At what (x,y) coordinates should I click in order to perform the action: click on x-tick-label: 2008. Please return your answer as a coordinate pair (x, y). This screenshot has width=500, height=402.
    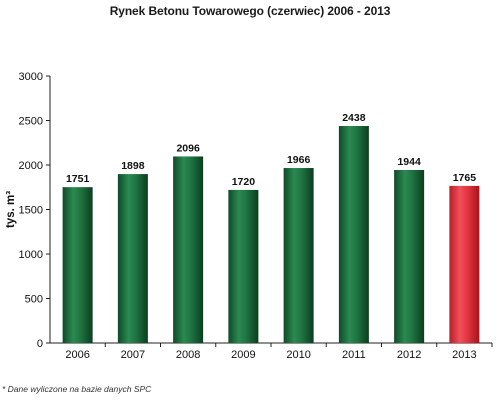
    Looking at the image, I should click on (188, 355).